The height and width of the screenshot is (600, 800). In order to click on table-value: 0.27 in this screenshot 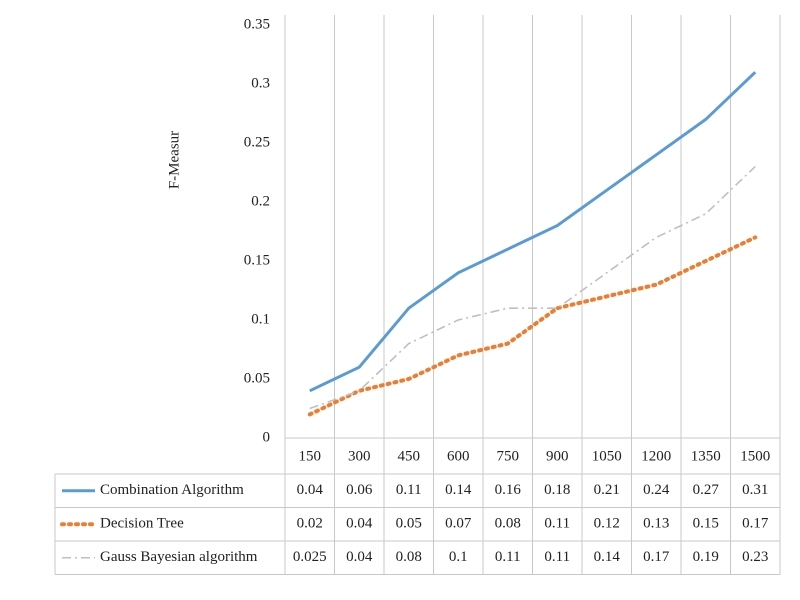, I will do `click(706, 490)`.